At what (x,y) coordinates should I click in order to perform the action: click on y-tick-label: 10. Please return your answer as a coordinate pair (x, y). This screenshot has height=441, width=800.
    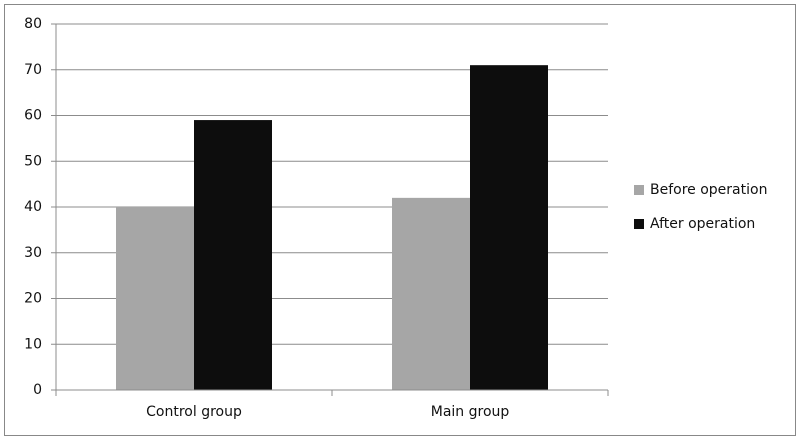
    Looking at the image, I should click on (33, 344).